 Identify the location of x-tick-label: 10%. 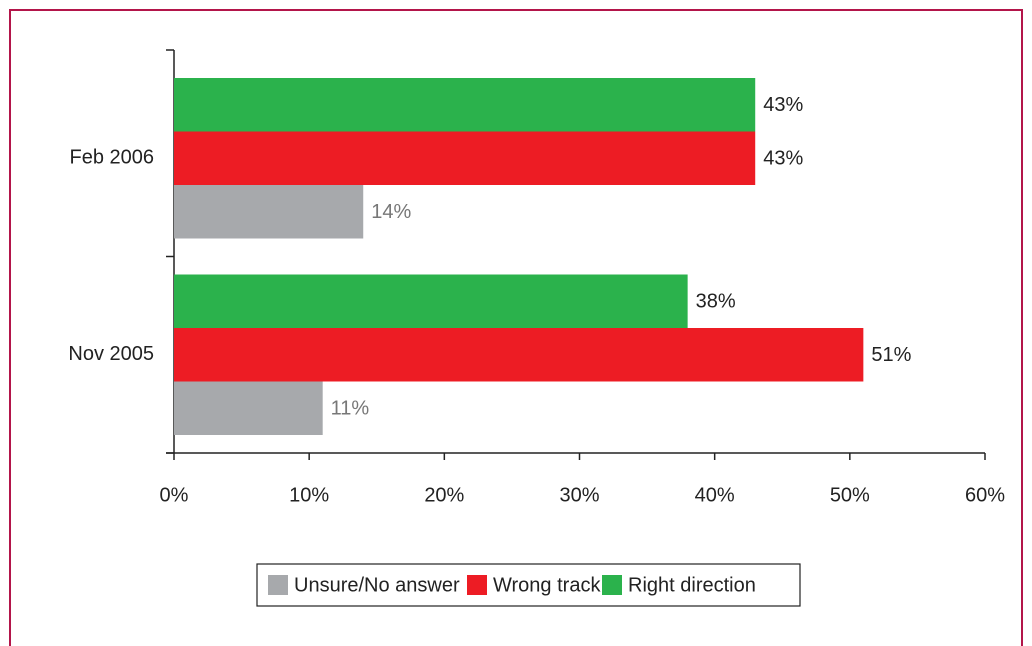
(309, 495).